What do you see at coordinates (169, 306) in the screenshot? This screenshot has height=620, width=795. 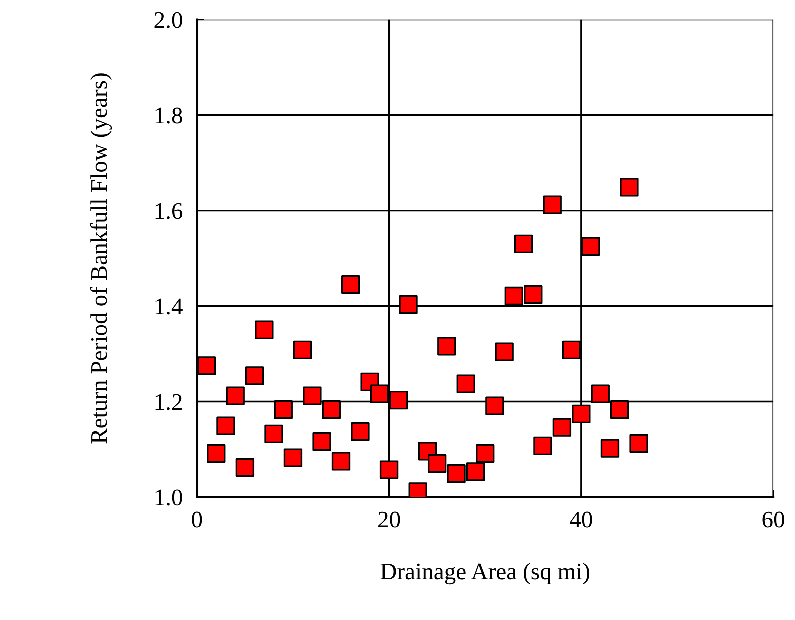 I see `y-tick-label: 1.4` at bounding box center [169, 306].